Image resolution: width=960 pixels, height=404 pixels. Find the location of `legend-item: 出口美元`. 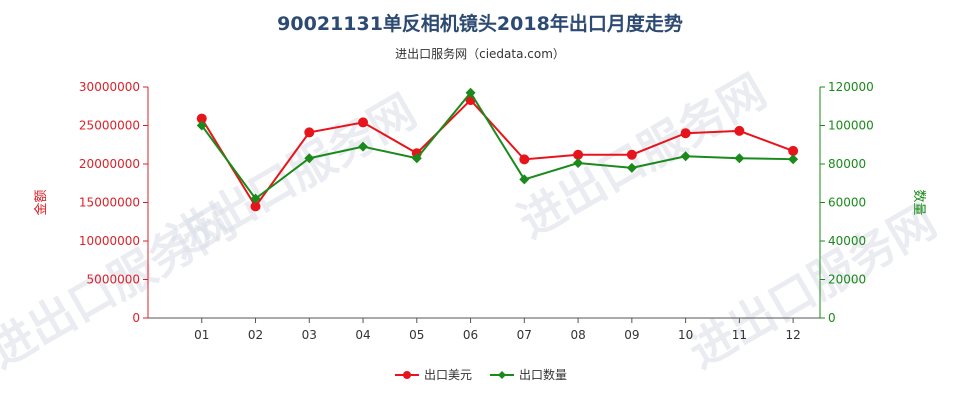

legend-item: 出口美元 is located at coordinates (433, 375).